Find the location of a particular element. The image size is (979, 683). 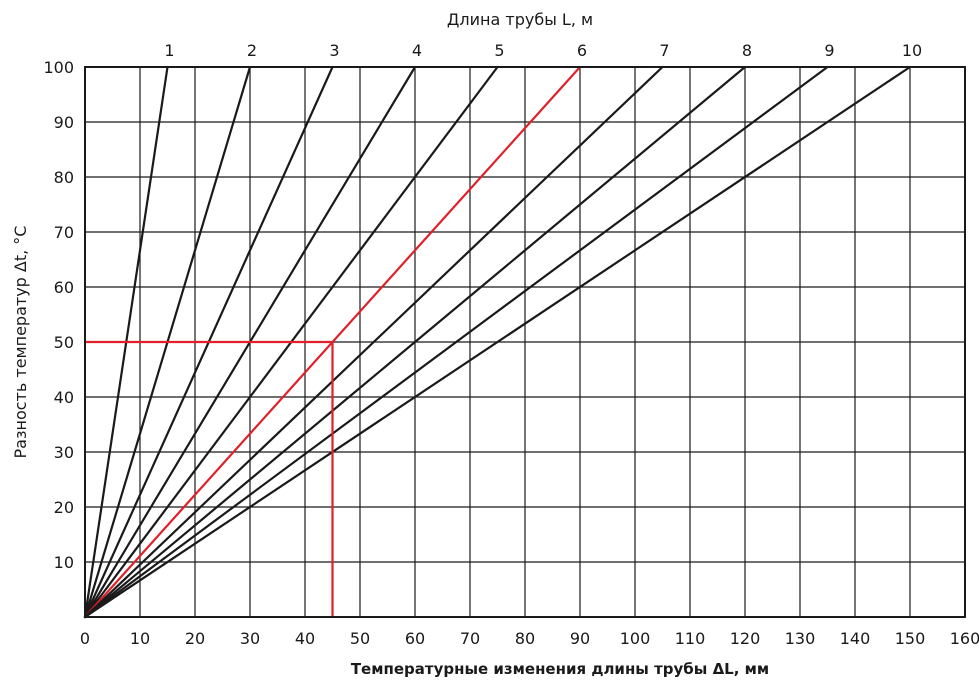

series-label-5: 5 is located at coordinates (499, 50).